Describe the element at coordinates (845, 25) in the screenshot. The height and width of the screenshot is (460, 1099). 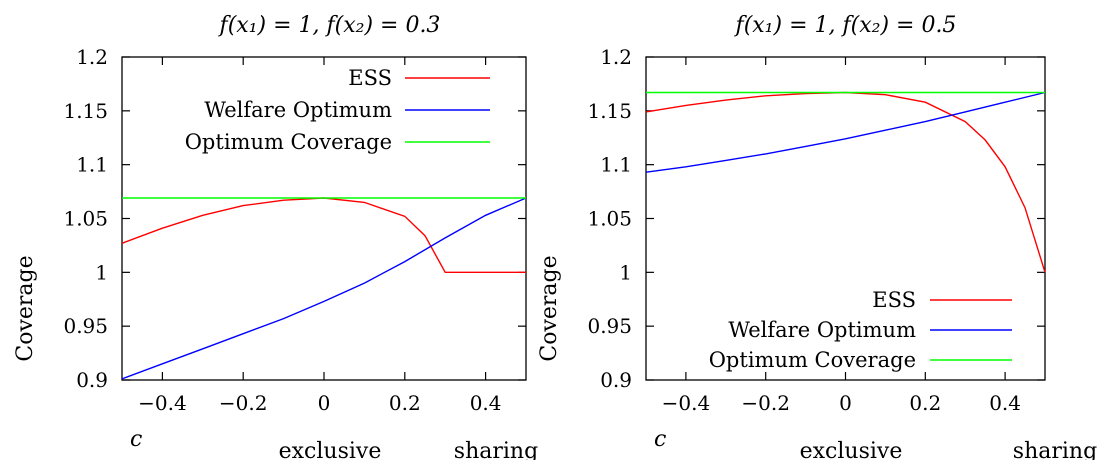
I see `chart-title: f(x₁) = 1, f(x₂) = 0.5` at that location.